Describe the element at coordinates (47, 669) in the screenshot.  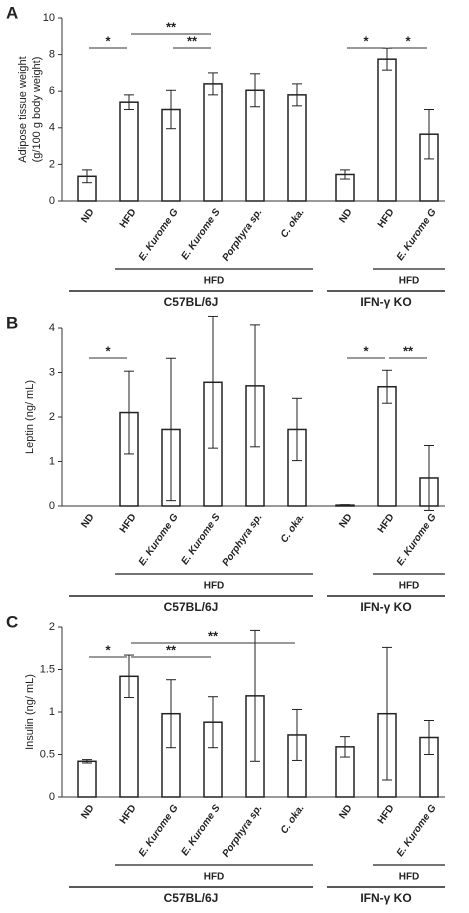
I see `y-tick-label: 1.5` at that location.